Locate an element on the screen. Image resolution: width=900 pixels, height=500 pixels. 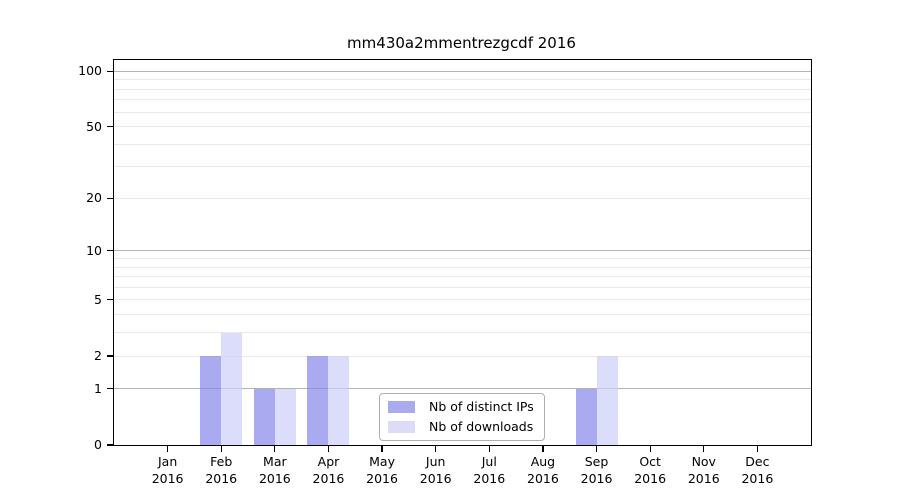
x-tick-dec is located at coordinates (757, 449).